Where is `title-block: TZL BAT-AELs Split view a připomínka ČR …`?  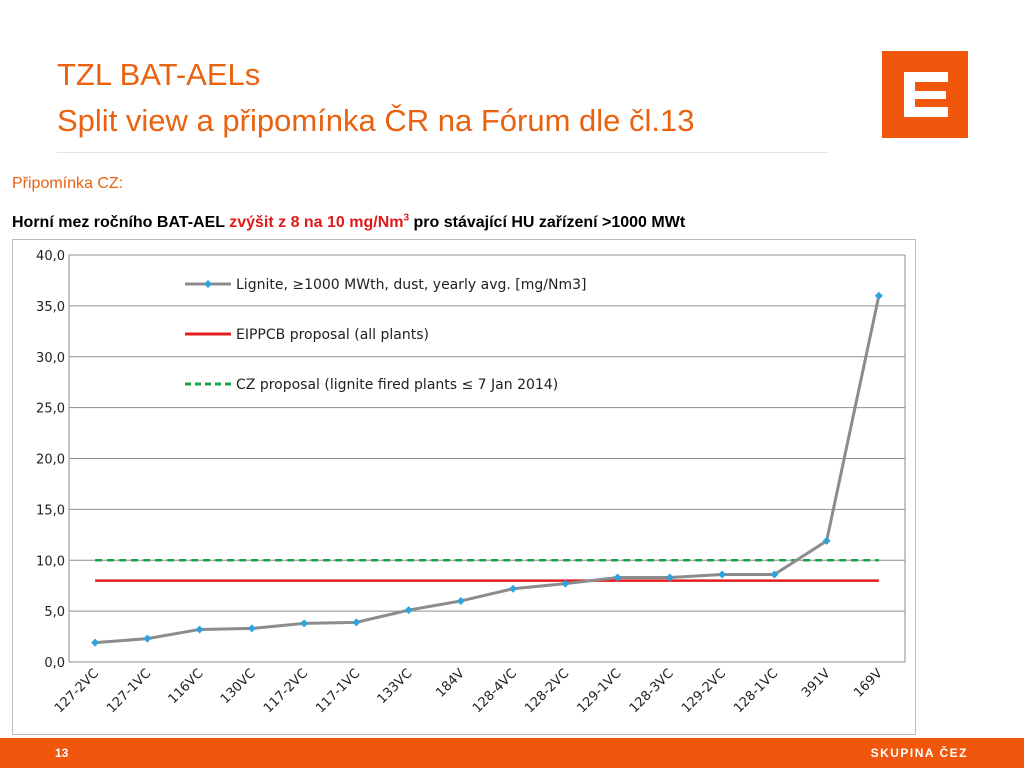
title-block: TZL BAT-AELs Split view a připomínka ČR … is located at coordinates (375, 98).